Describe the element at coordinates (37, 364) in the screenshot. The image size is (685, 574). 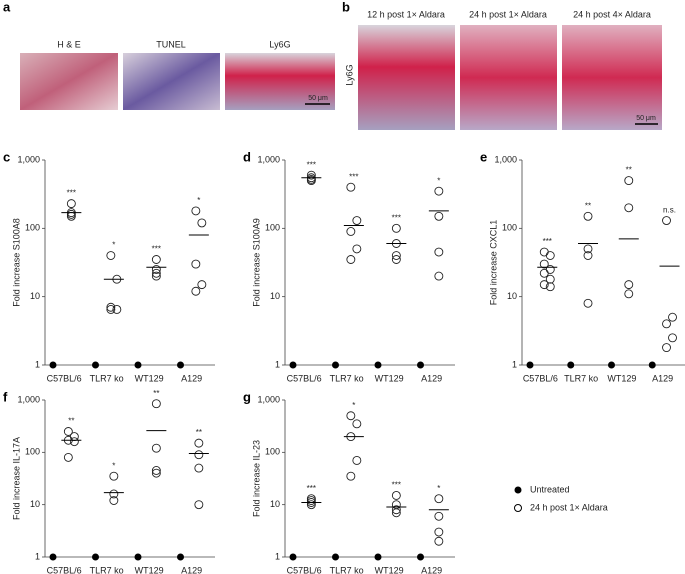
I see `y-tick-label: 1` at that location.